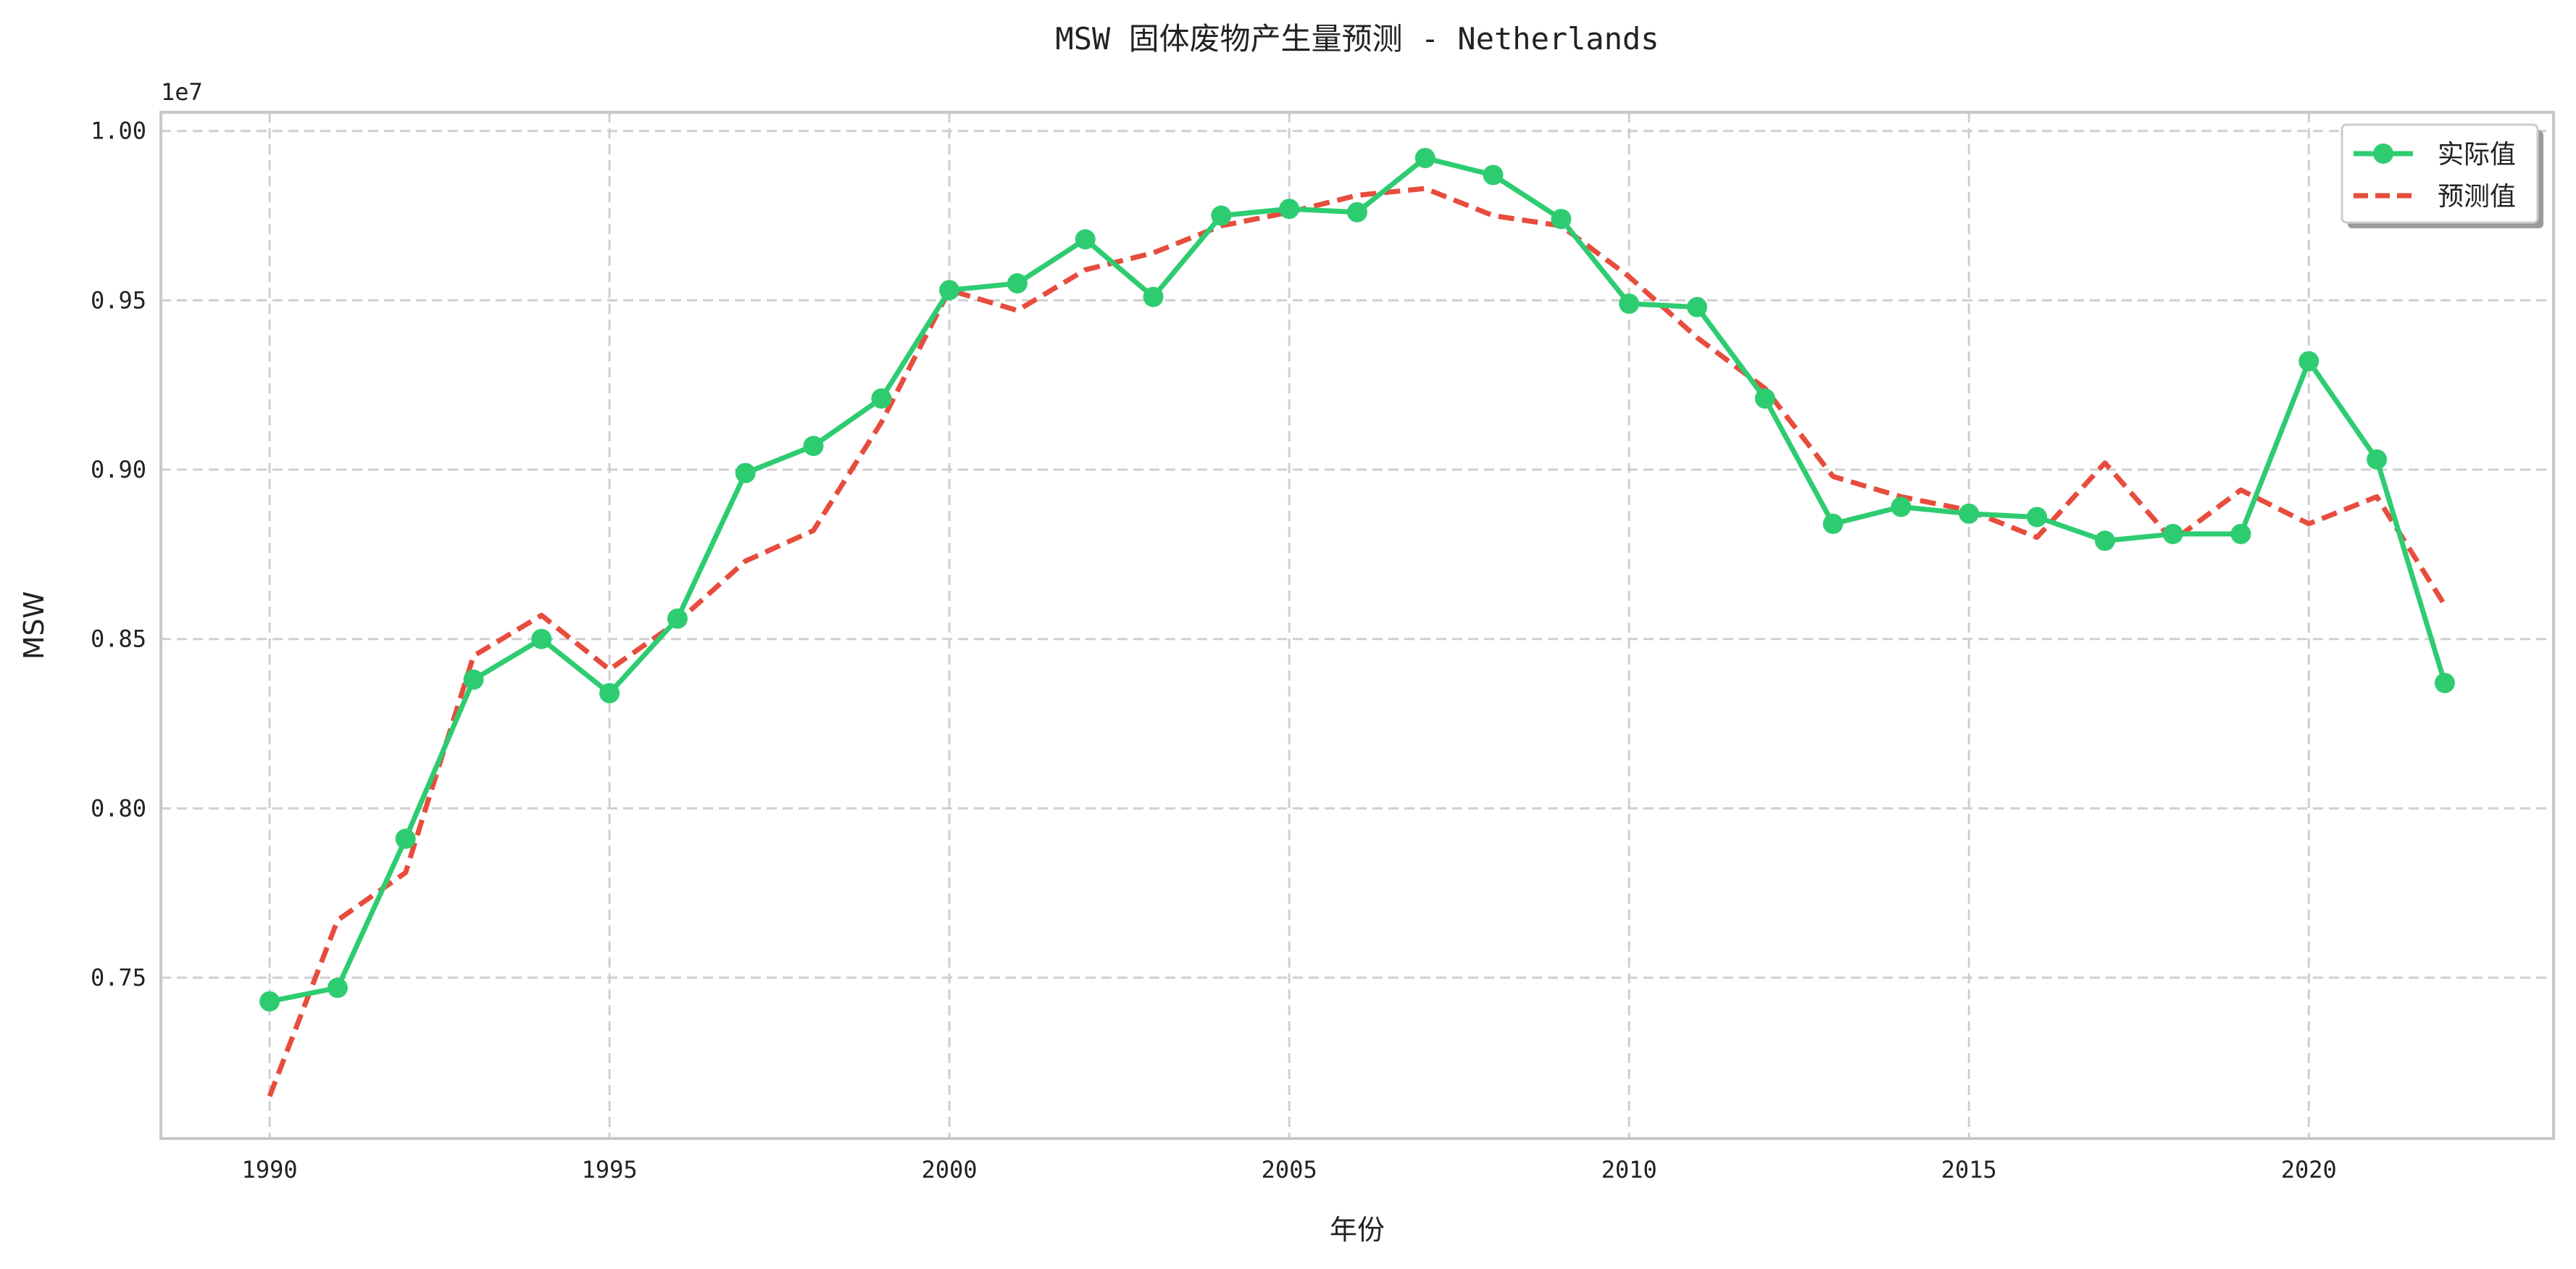 This screenshot has width=2576, height=1269. Describe the element at coordinates (1357, 1230) in the screenshot. I see `x-axis-label: 年份` at that location.